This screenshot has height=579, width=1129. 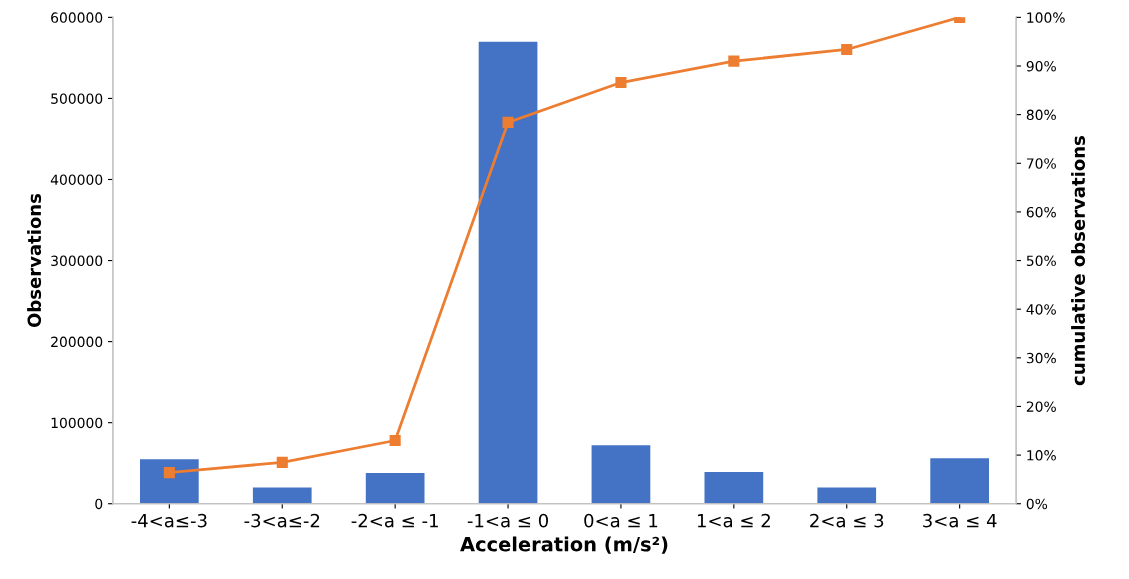 What do you see at coordinates (1041, 66) in the screenshot?
I see `y2-tick-label: 90%` at bounding box center [1041, 66].